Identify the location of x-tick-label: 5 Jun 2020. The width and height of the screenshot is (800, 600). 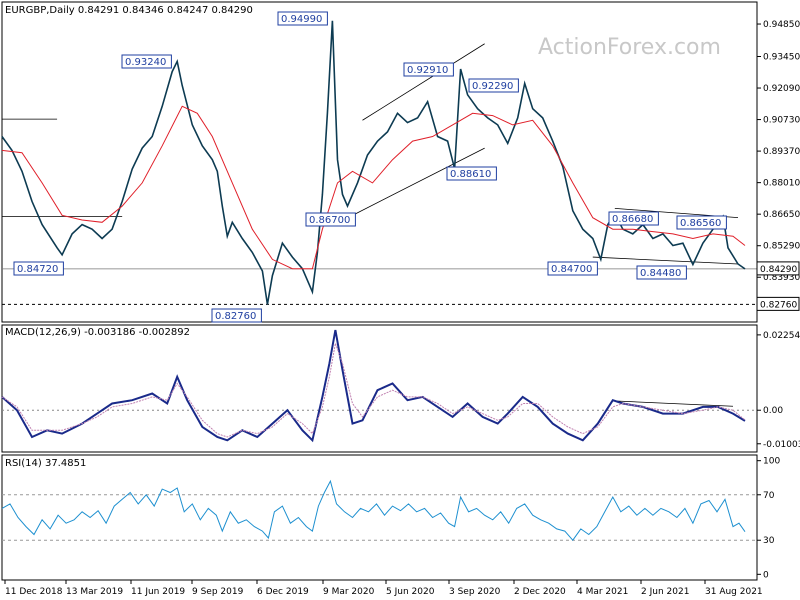
(410, 592).